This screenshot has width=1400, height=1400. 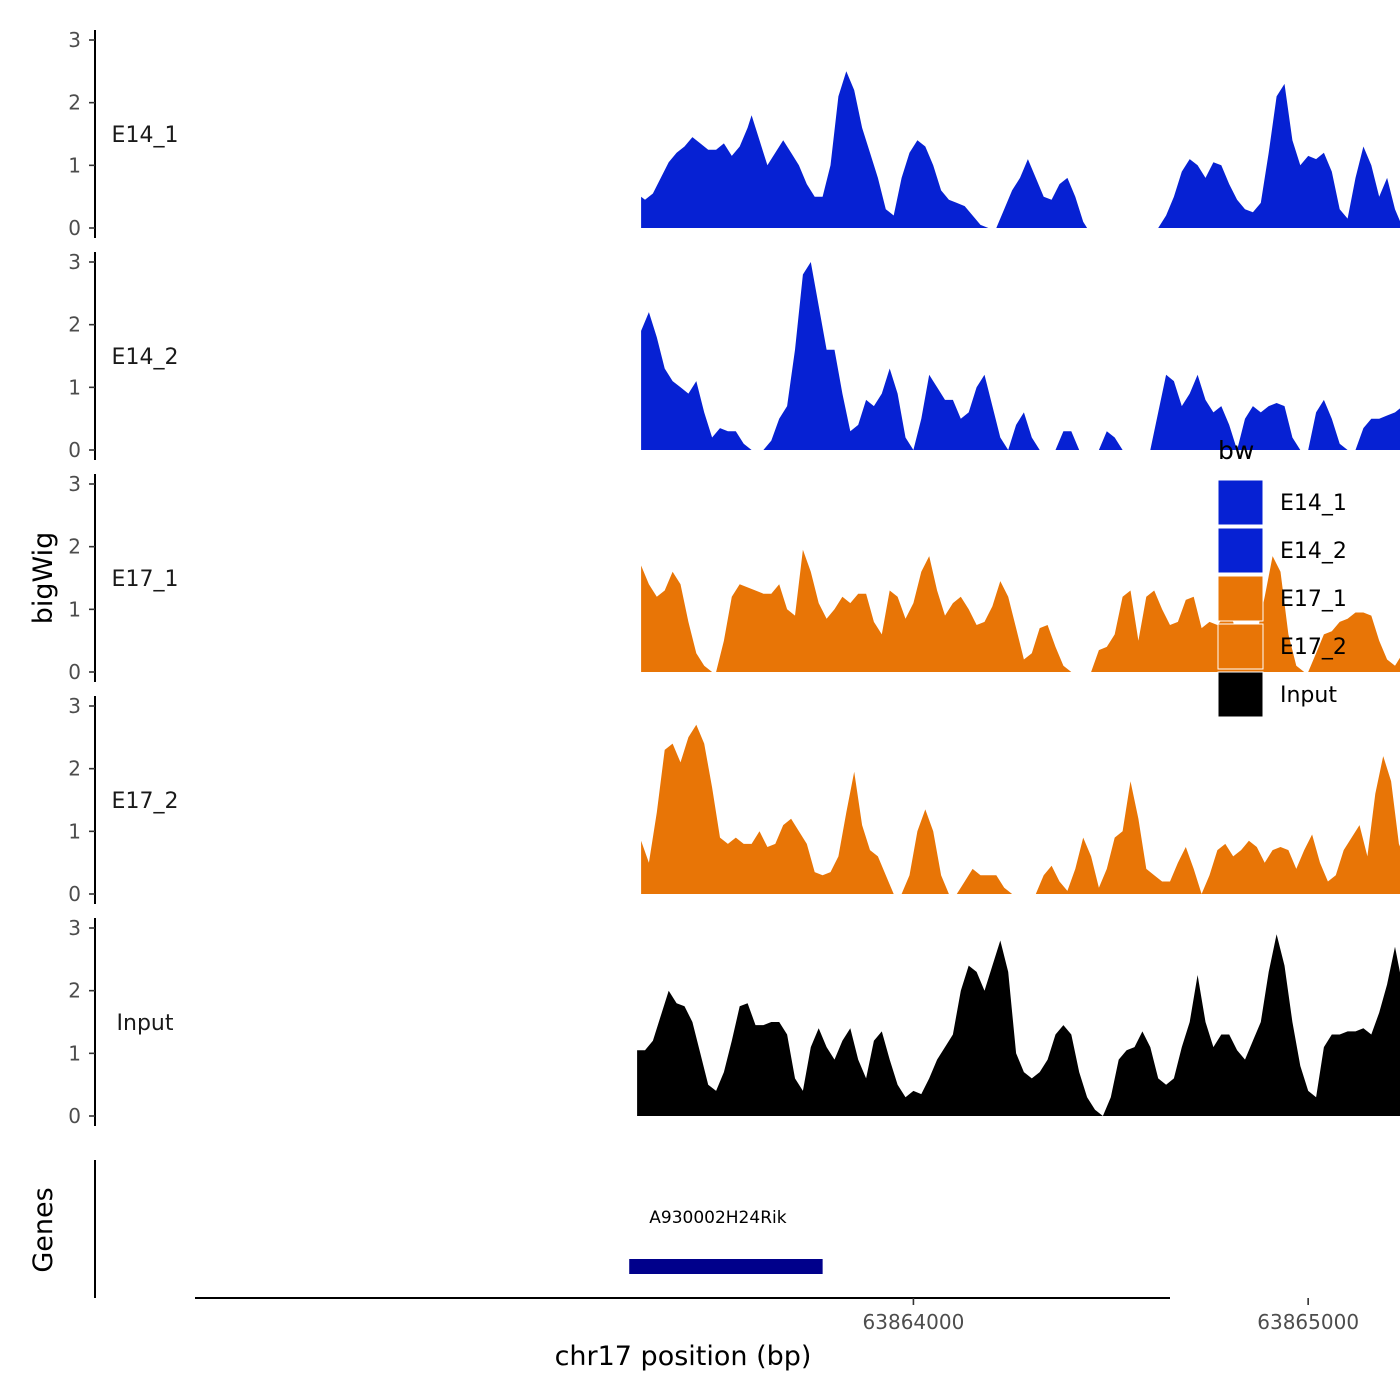 What do you see at coordinates (1308, 695) in the screenshot?
I see `legend-label: Input` at bounding box center [1308, 695].